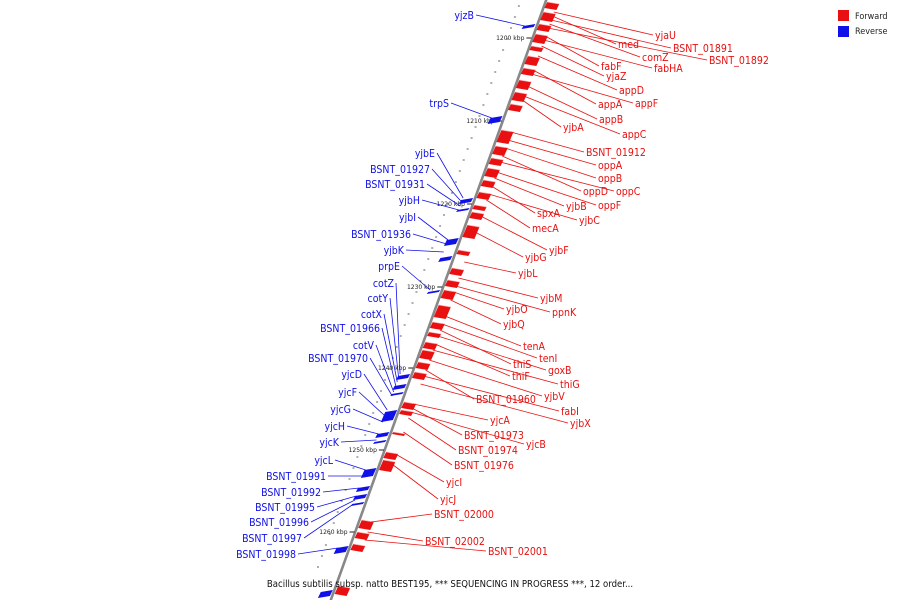 The width and height of the screenshot is (900, 600). I want to click on forward-gene-label: BSNT_01892, so click(739, 61).